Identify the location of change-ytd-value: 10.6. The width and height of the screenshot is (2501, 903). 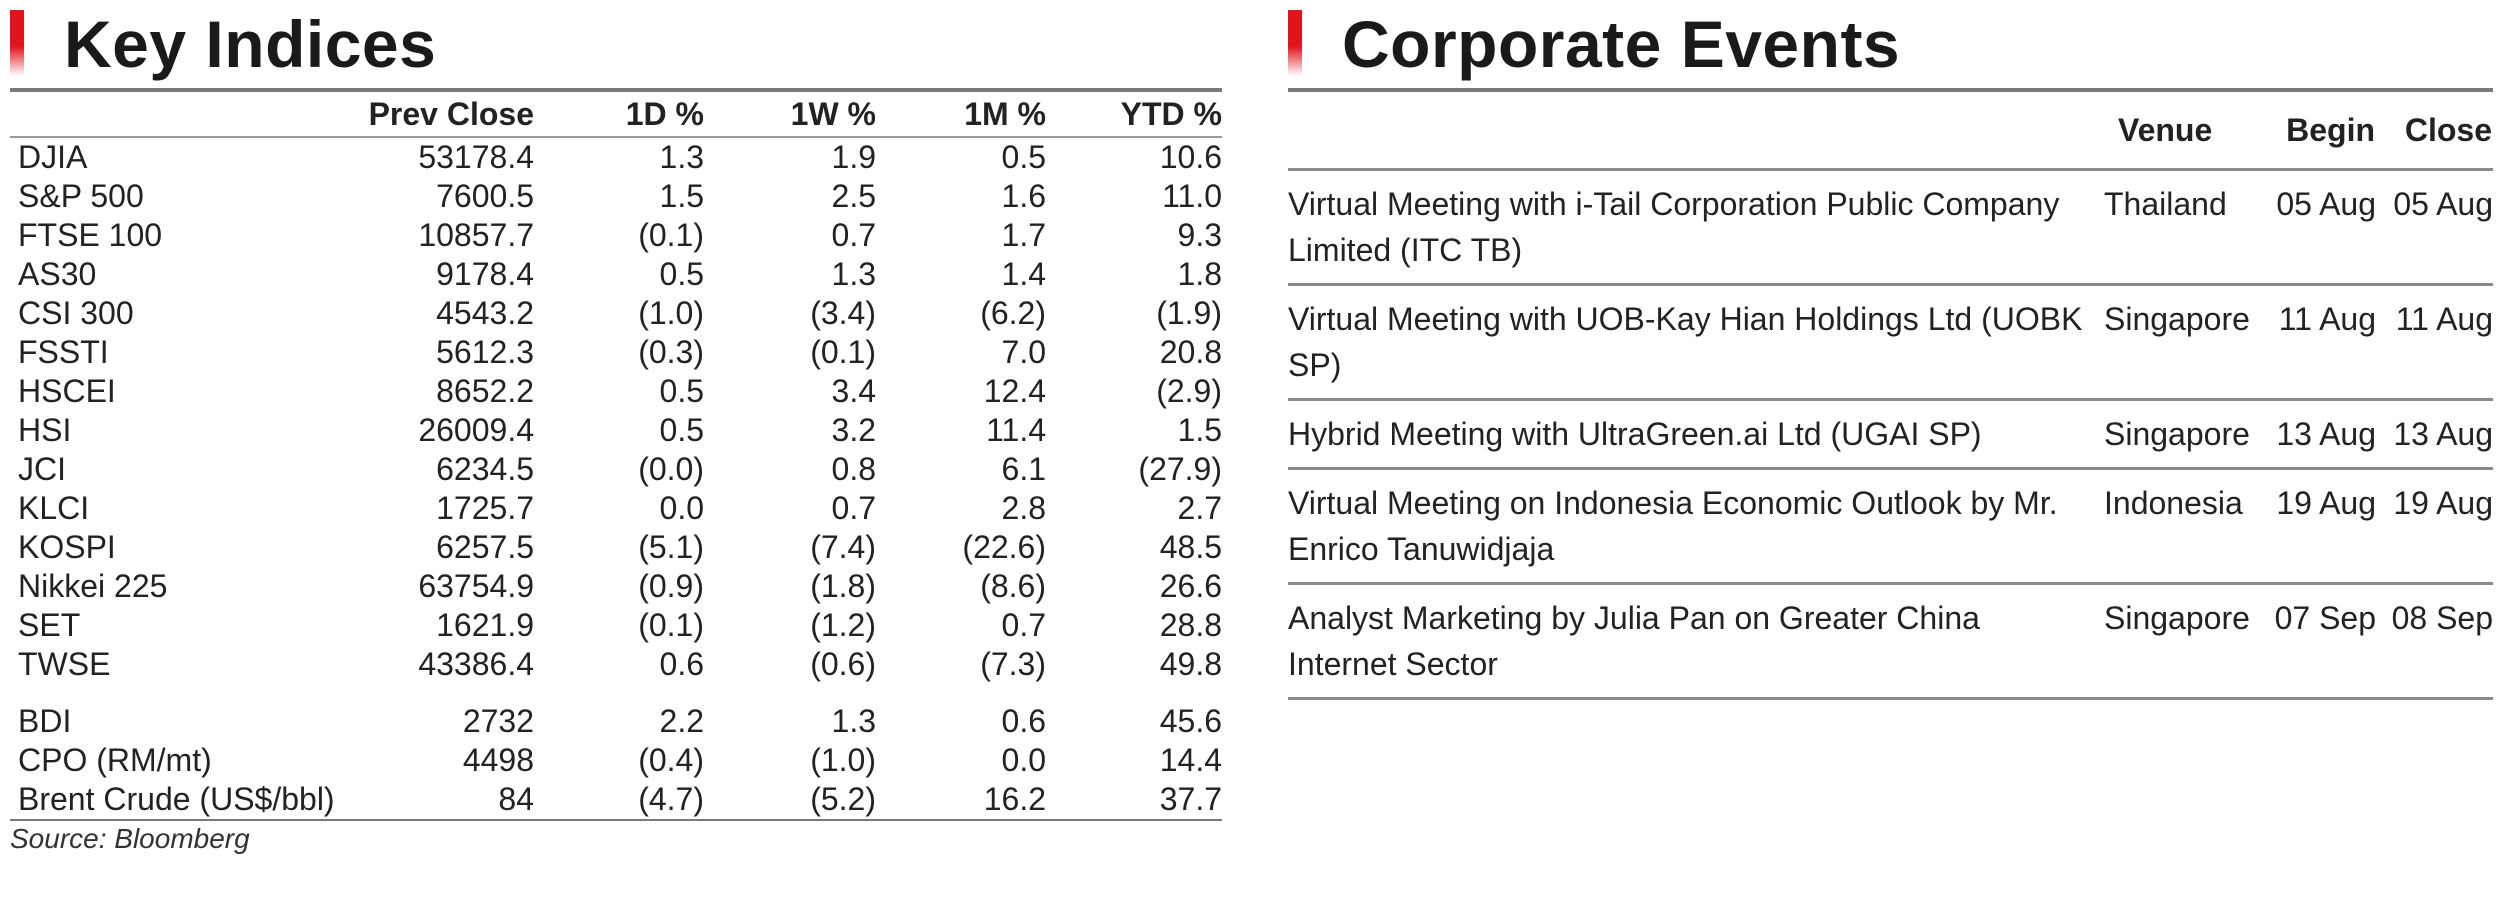
(1190, 157).